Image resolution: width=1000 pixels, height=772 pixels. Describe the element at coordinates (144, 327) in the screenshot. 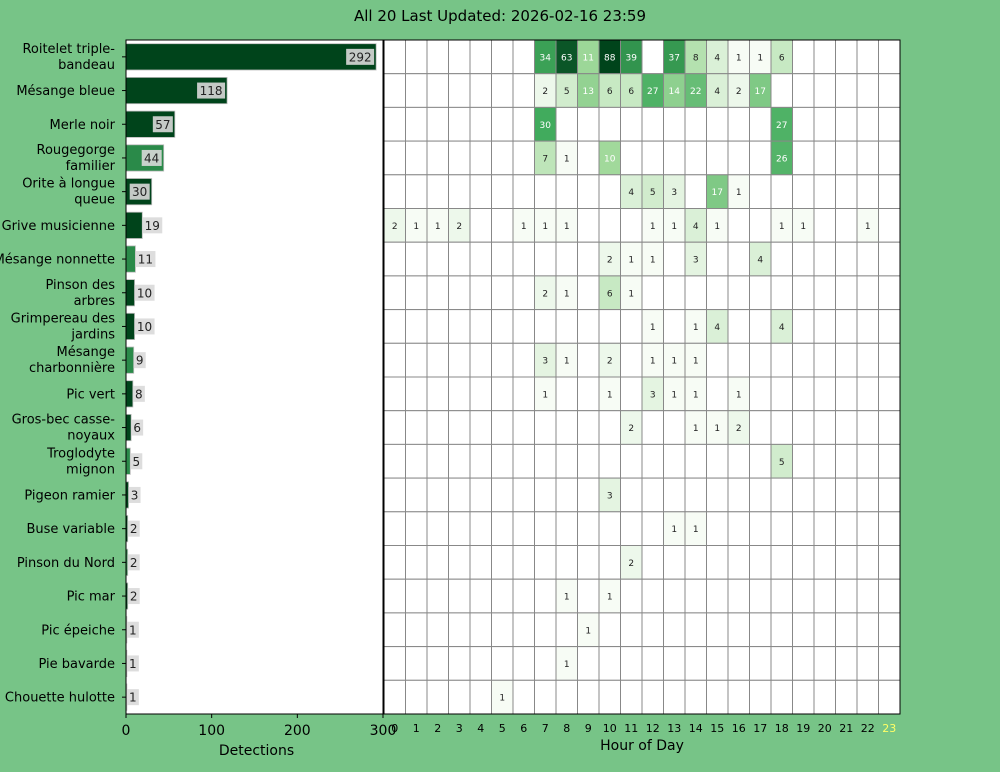

I see `bar-value-label: 10` at that location.